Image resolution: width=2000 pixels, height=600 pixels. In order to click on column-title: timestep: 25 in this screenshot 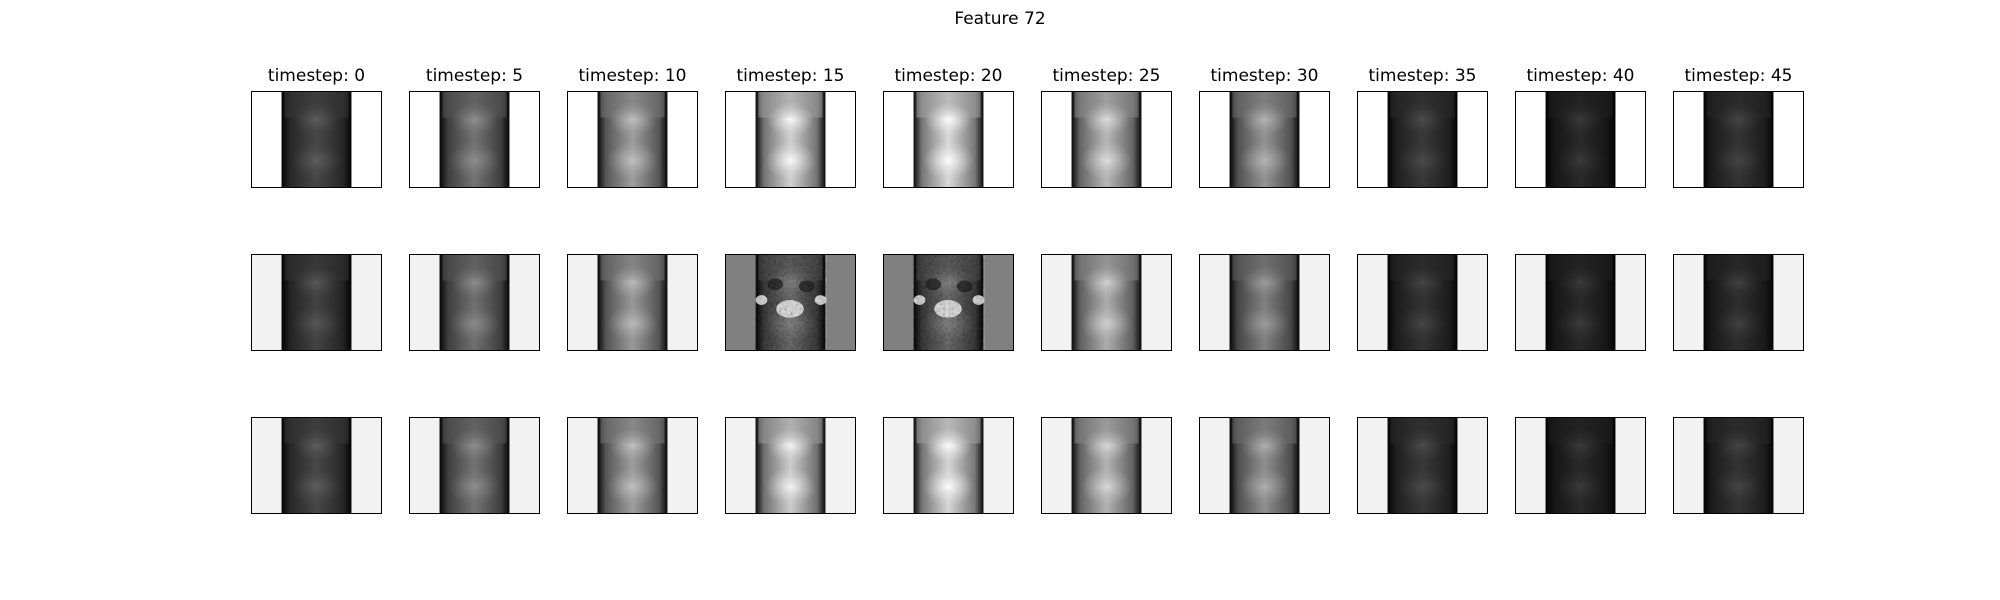, I will do `click(1106, 76)`.